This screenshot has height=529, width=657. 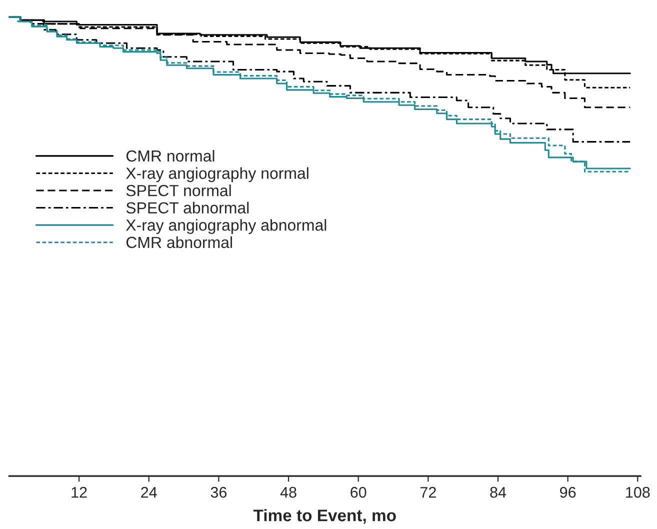 What do you see at coordinates (218, 492) in the screenshot?
I see `x-tick-label: 36` at bounding box center [218, 492].